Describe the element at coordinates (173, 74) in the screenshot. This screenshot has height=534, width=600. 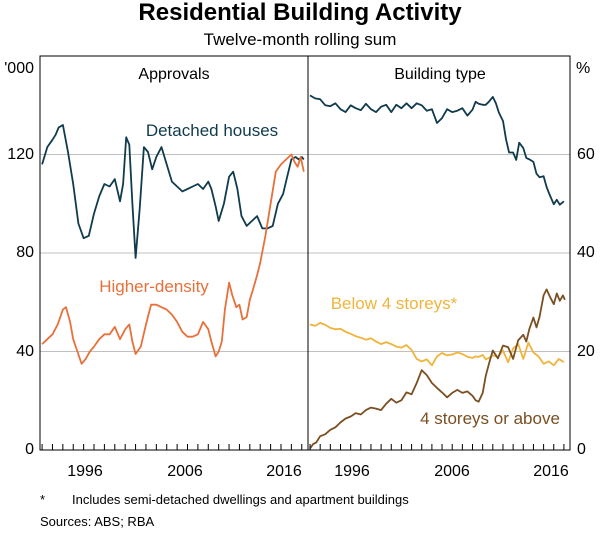
I see `left-panel-title: Approvals` at that location.